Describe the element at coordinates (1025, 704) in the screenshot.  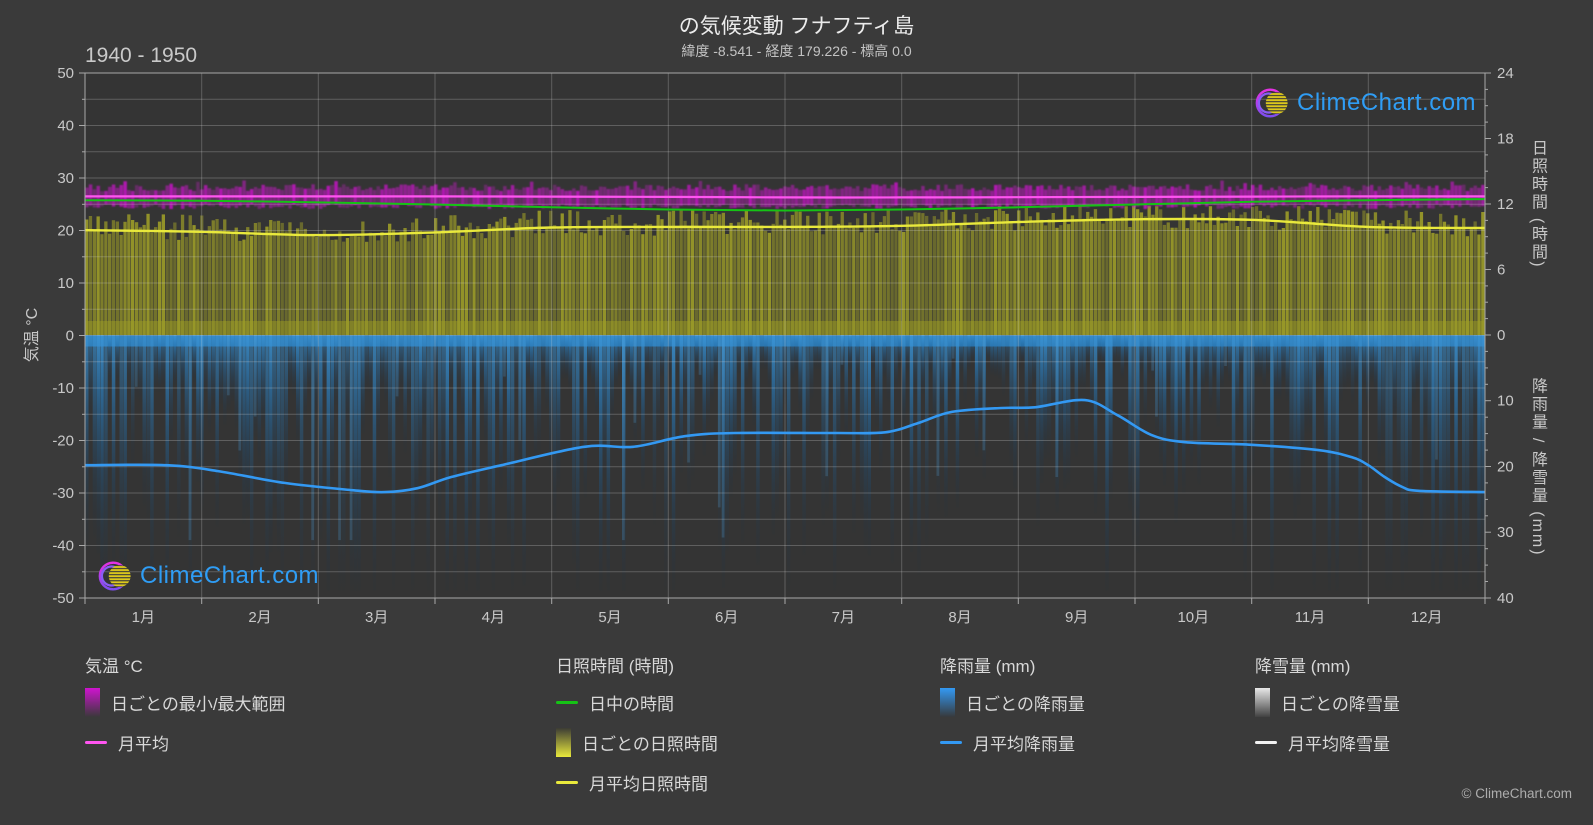
I see `legend-item-label: 日ごとの降雨量` at that location.